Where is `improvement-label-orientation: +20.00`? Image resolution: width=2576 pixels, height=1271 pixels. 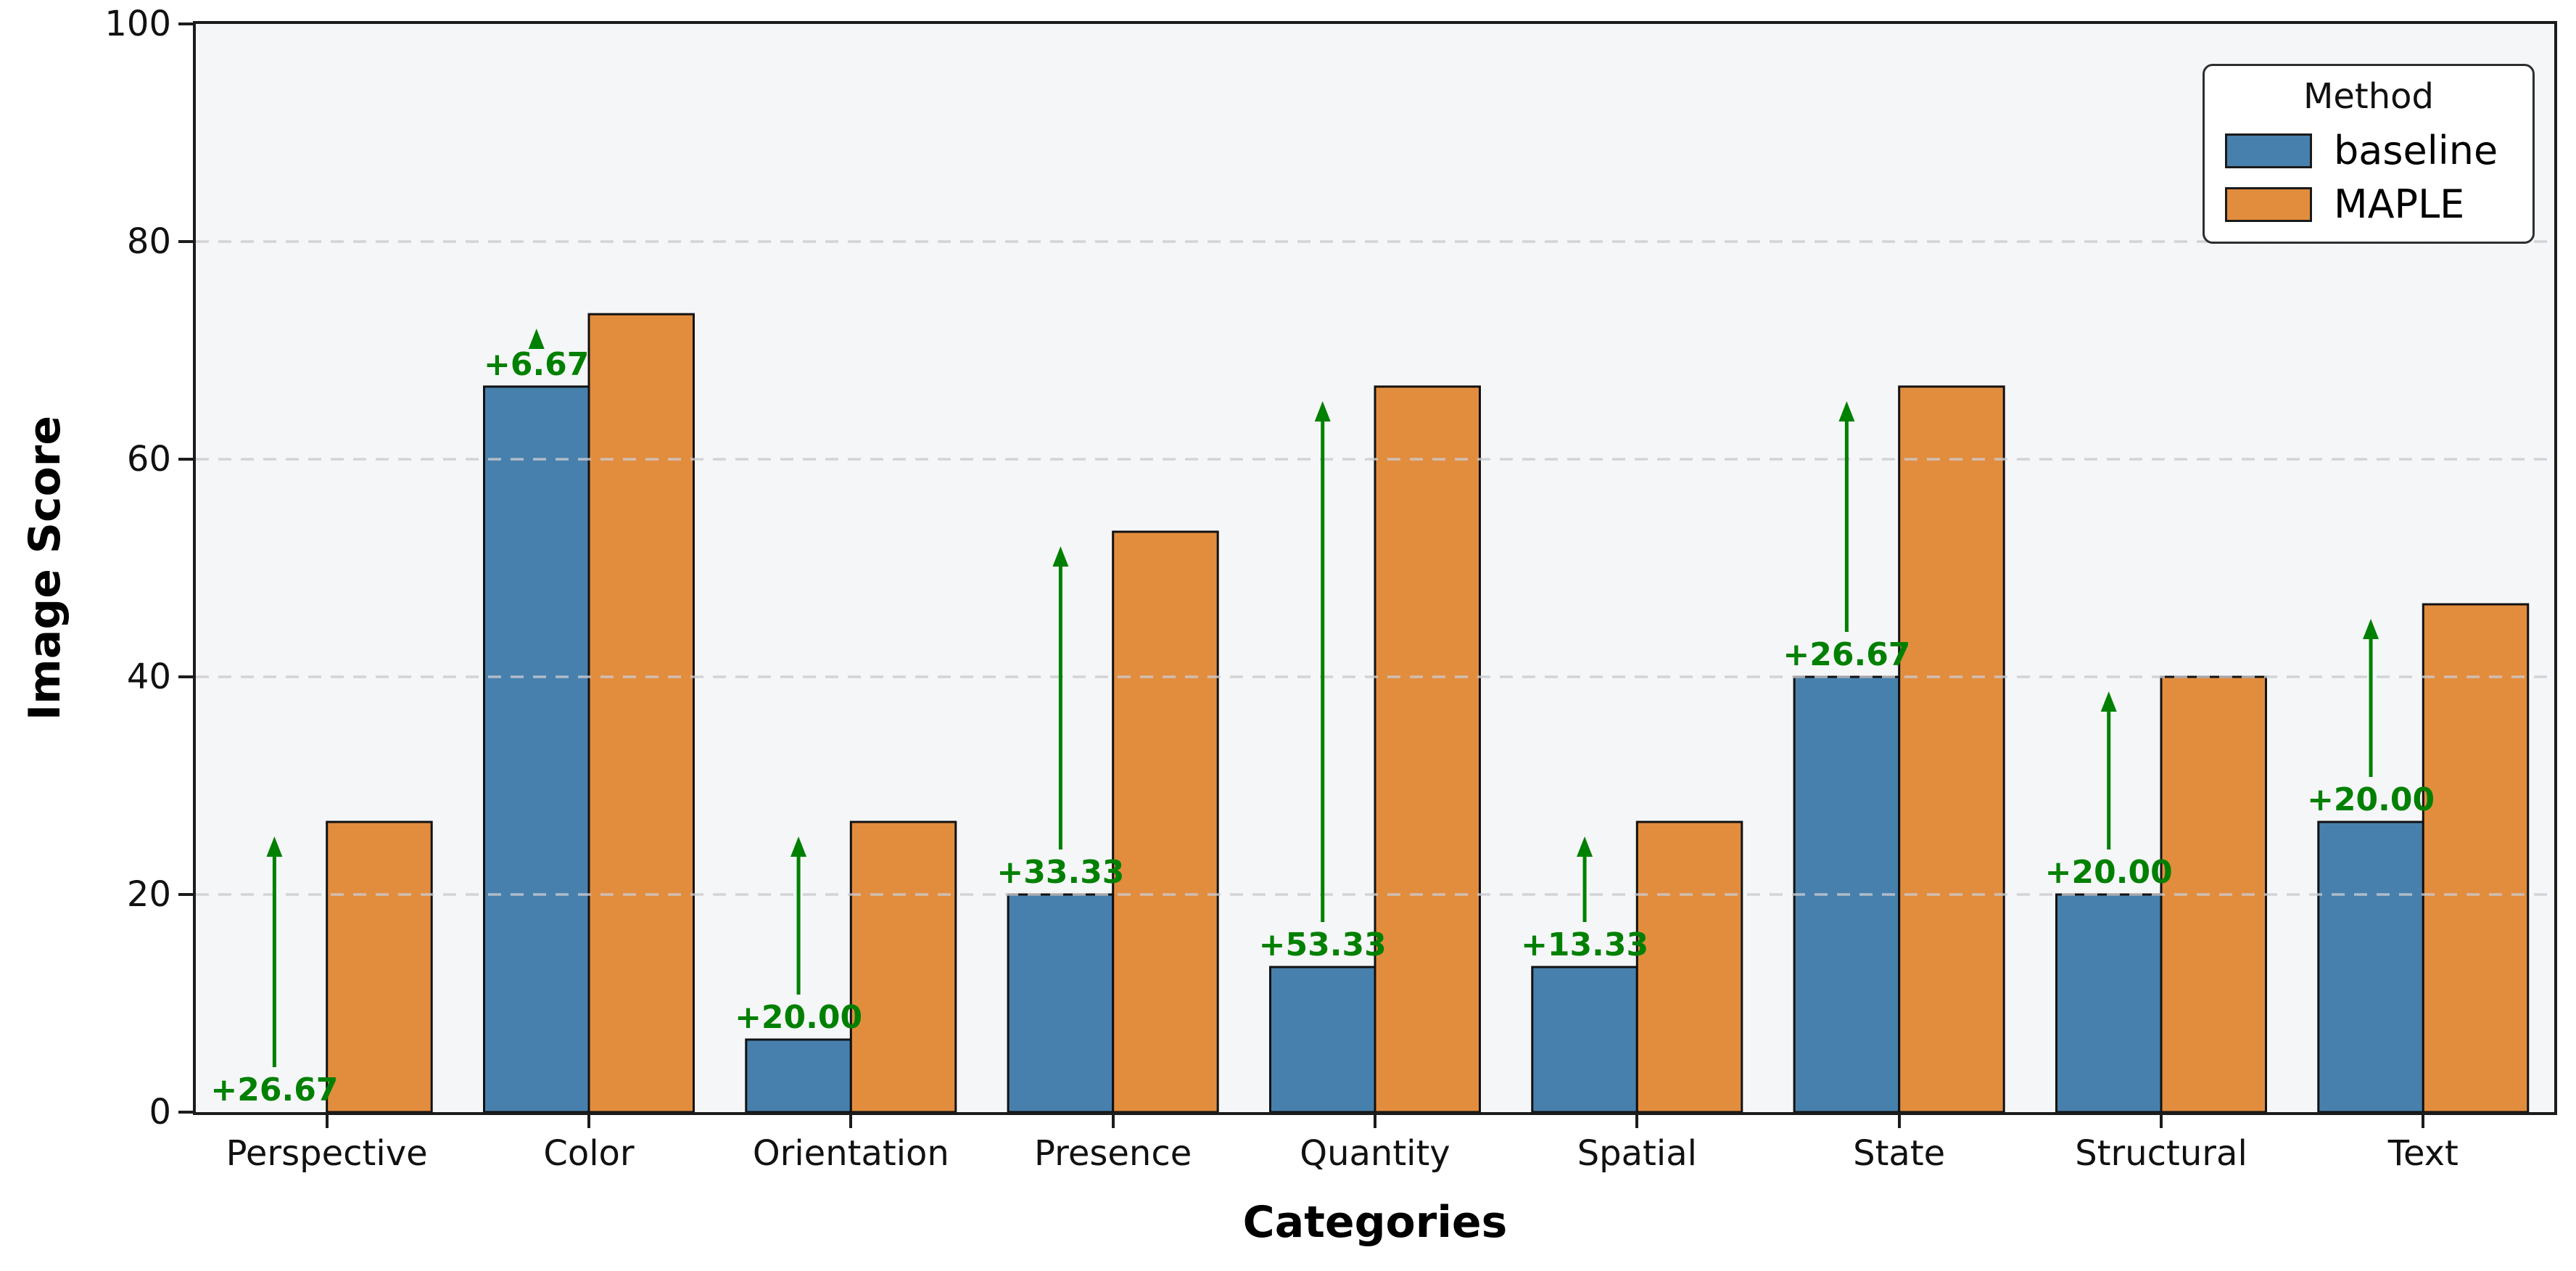
improvement-label-orientation: +20.00 is located at coordinates (798, 1017).